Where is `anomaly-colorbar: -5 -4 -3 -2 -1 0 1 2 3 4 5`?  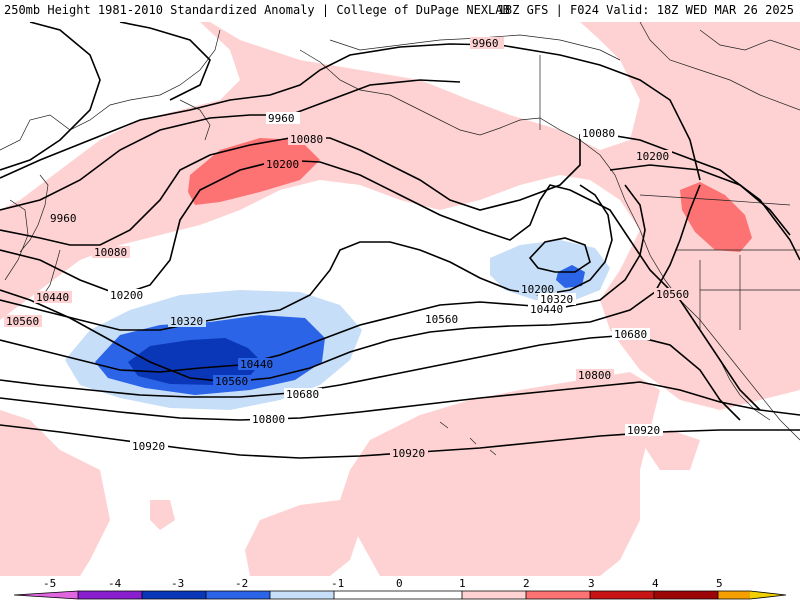
anomaly-colorbar: -5 -4 -3 -2 -1 0 1 2 3 4 5 is located at coordinates (400, 588).